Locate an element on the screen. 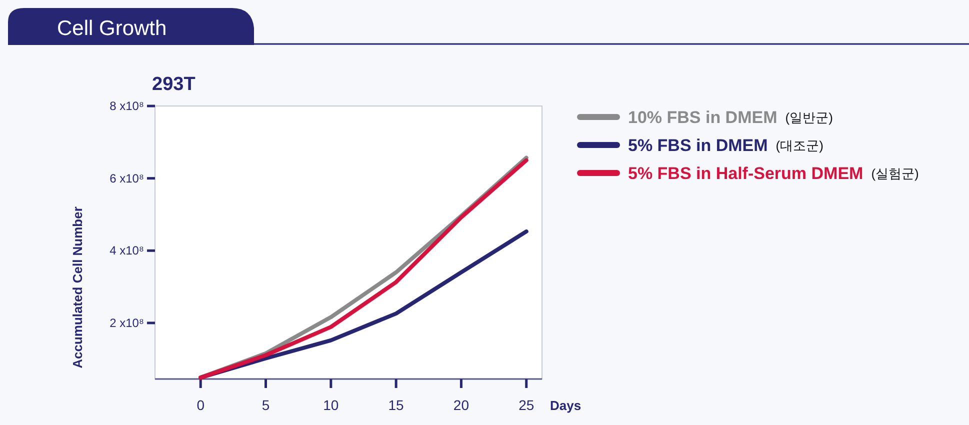 This screenshot has width=969, height=425. x-tick-label: 15 is located at coordinates (396, 405).